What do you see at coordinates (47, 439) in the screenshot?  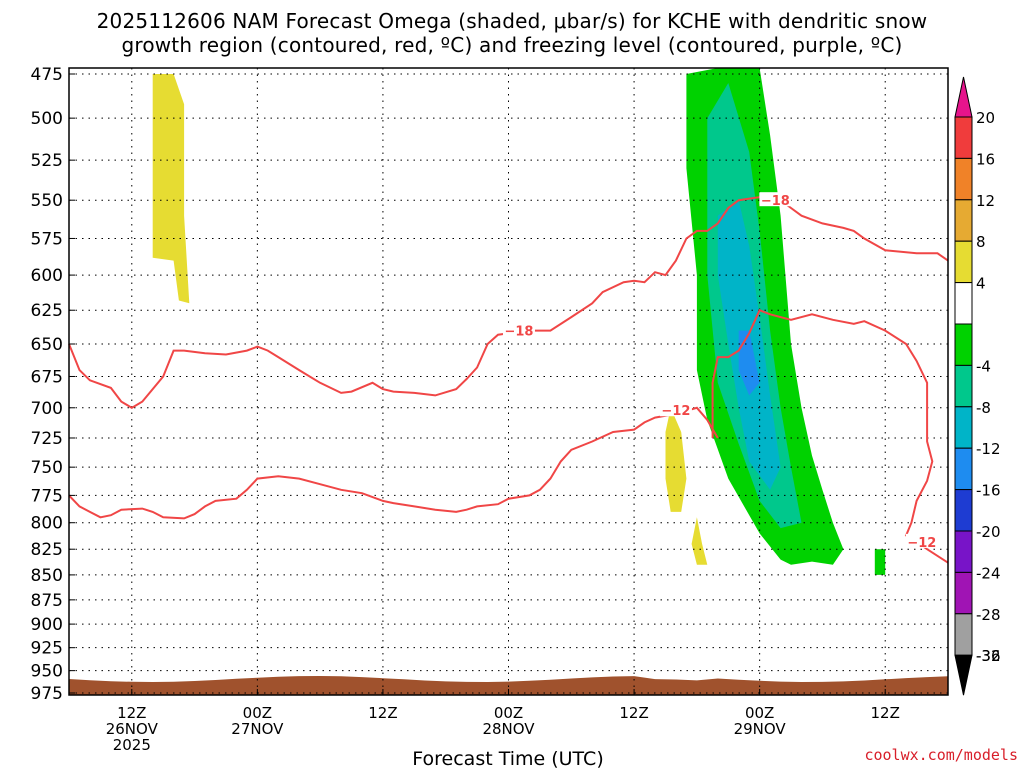 I see `y-tick-label: 725` at bounding box center [47, 439].